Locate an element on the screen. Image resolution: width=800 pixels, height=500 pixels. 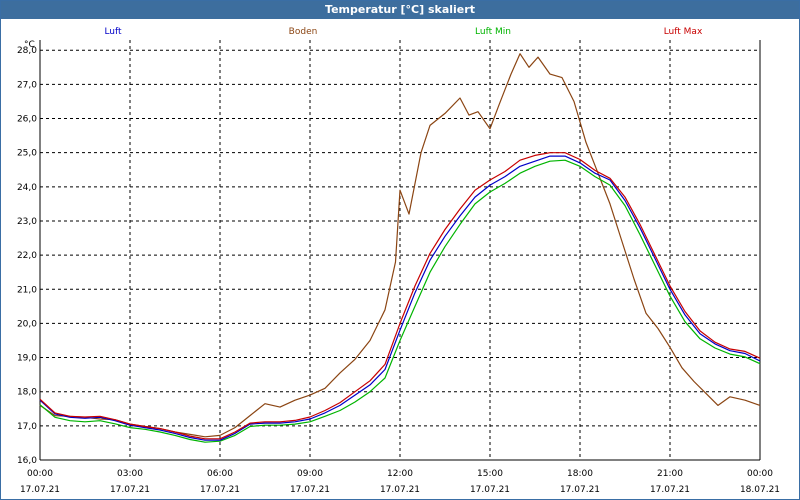
x-tick-time: 03:00 is located at coordinates (130, 474).